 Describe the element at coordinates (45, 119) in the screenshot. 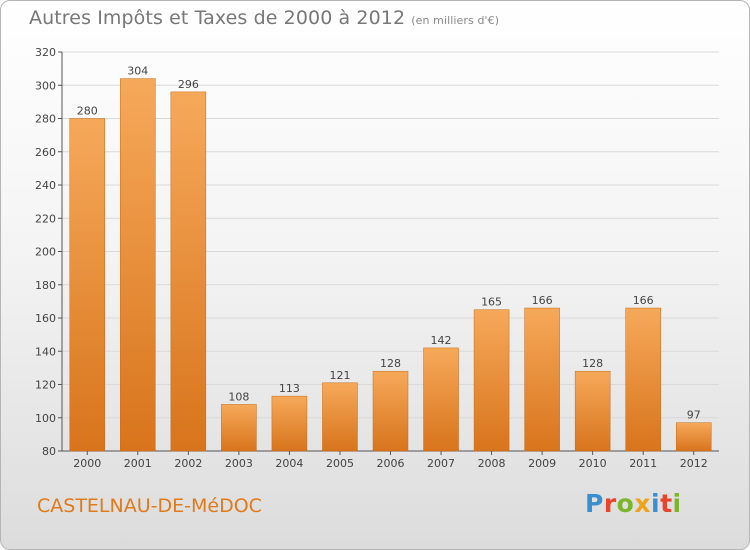

I see `y-tick-label: 280` at that location.